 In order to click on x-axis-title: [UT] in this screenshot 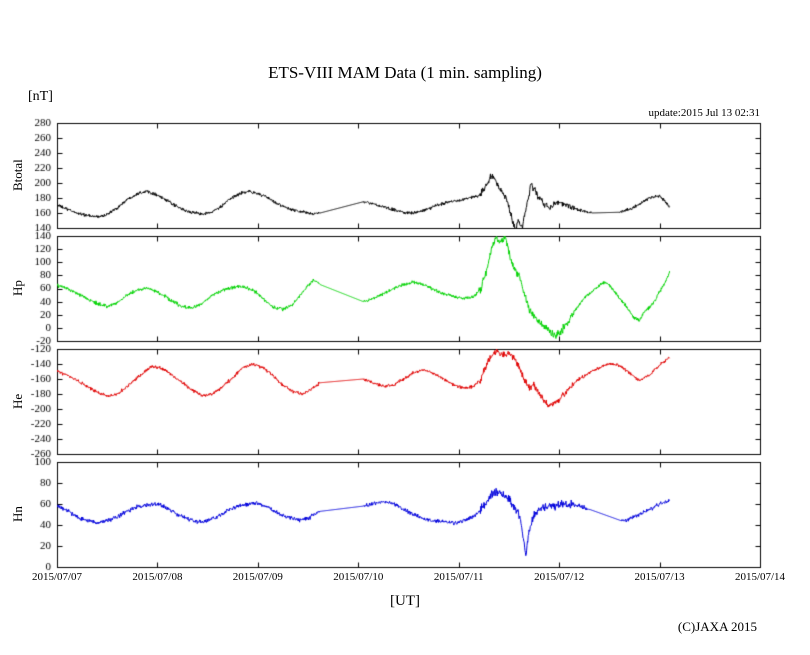, I will do `click(405, 601)`.